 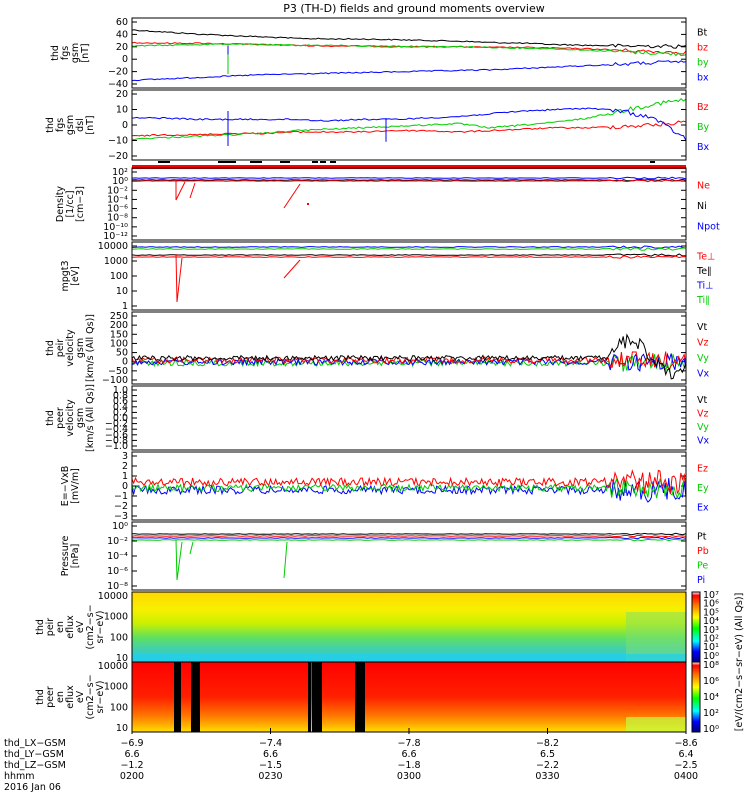 I want to click on legend-Ey: Ey, so click(x=703, y=488).